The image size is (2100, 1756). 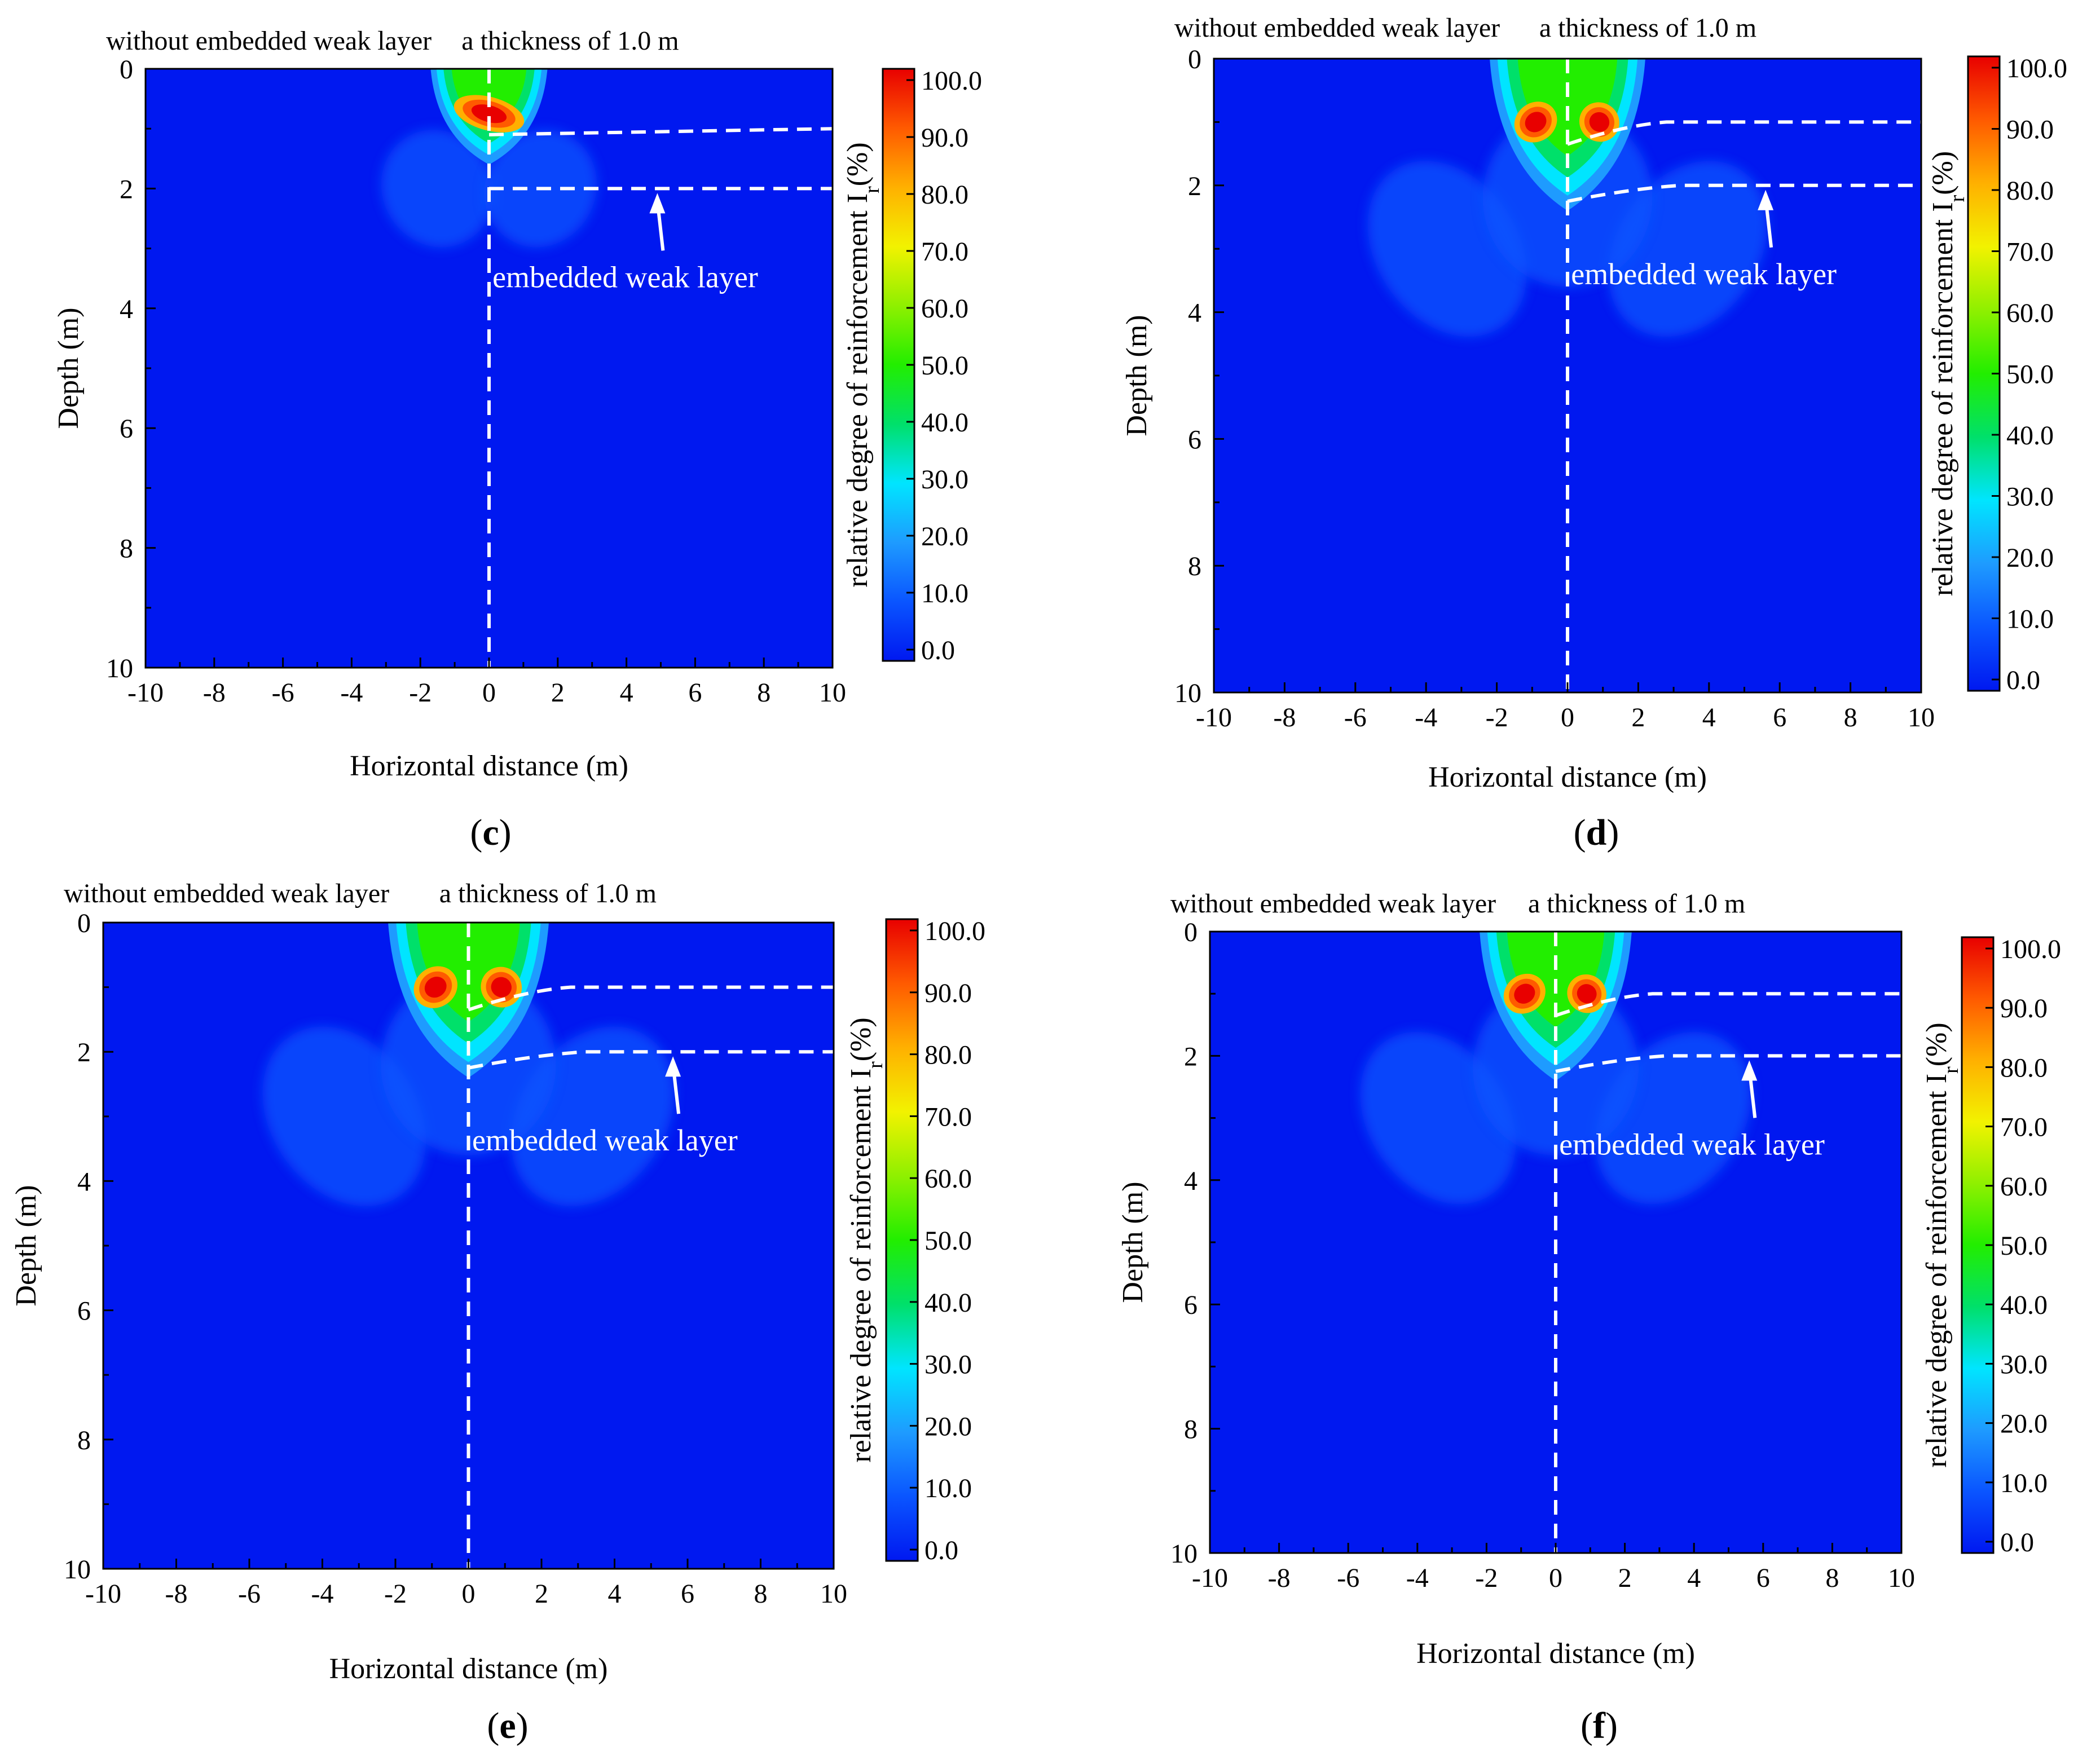 What do you see at coordinates (1611, 1725) in the screenshot?
I see `panel-tag-close: )` at bounding box center [1611, 1725].